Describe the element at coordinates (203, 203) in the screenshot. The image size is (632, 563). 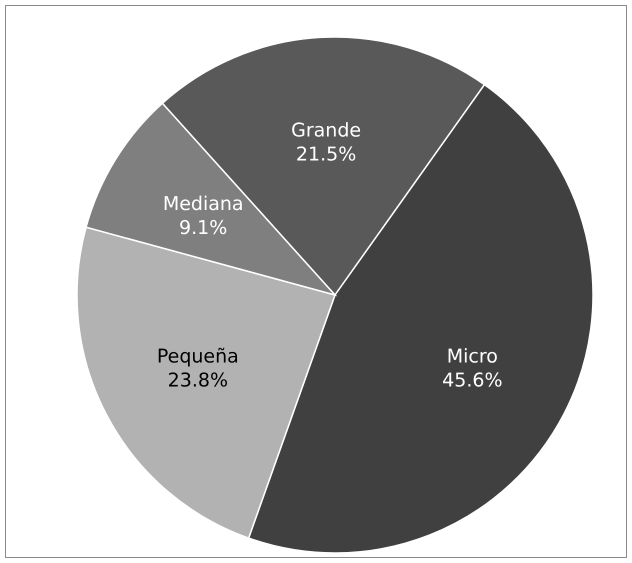
I see `slice-label: Mediana` at that location.